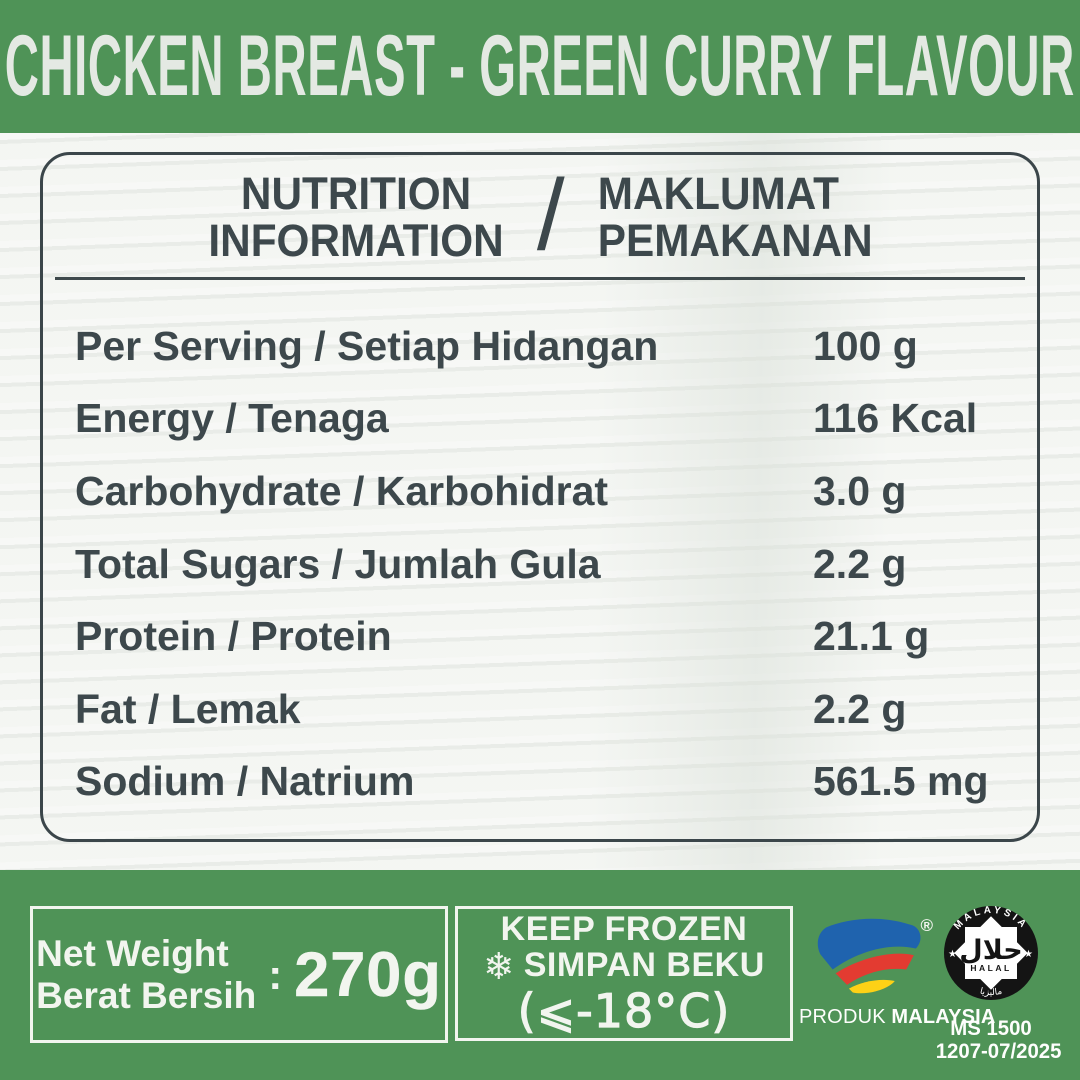  I want to click on row-label: Energy / Tenaga, so click(232, 418).